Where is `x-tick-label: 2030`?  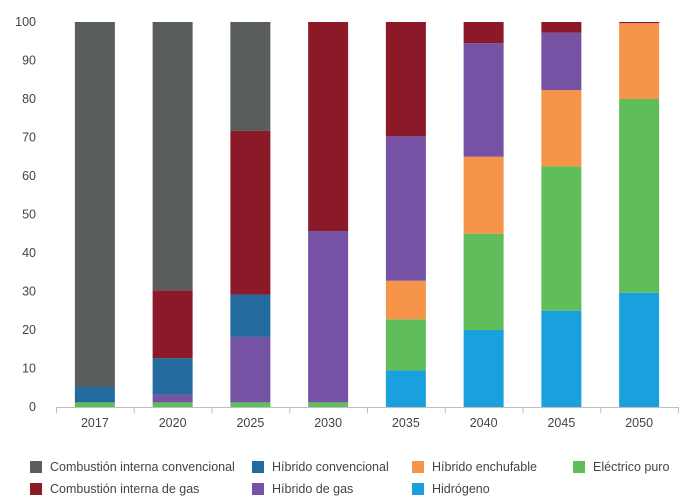
x-tick-label: 2030 is located at coordinates (328, 423).